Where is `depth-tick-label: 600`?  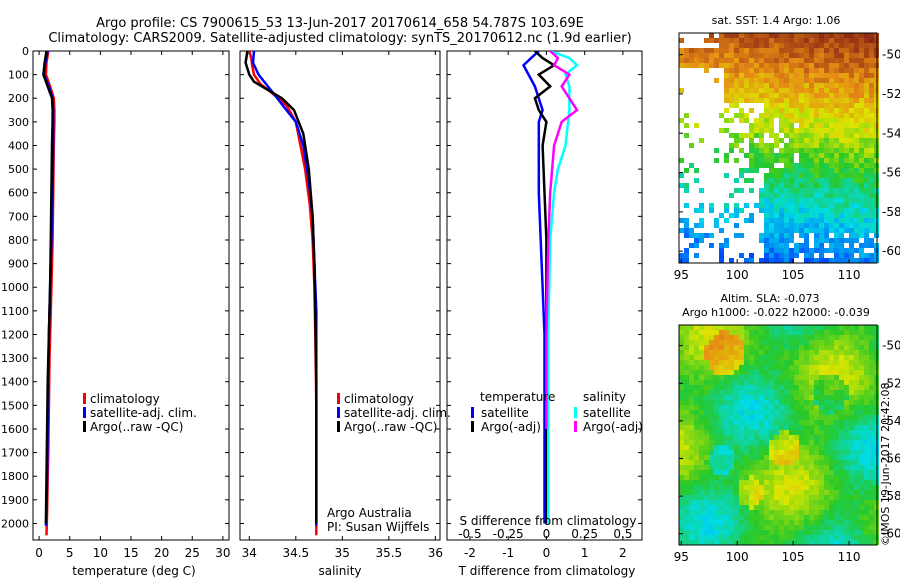
depth-tick-label: 600 is located at coordinates (18, 193).